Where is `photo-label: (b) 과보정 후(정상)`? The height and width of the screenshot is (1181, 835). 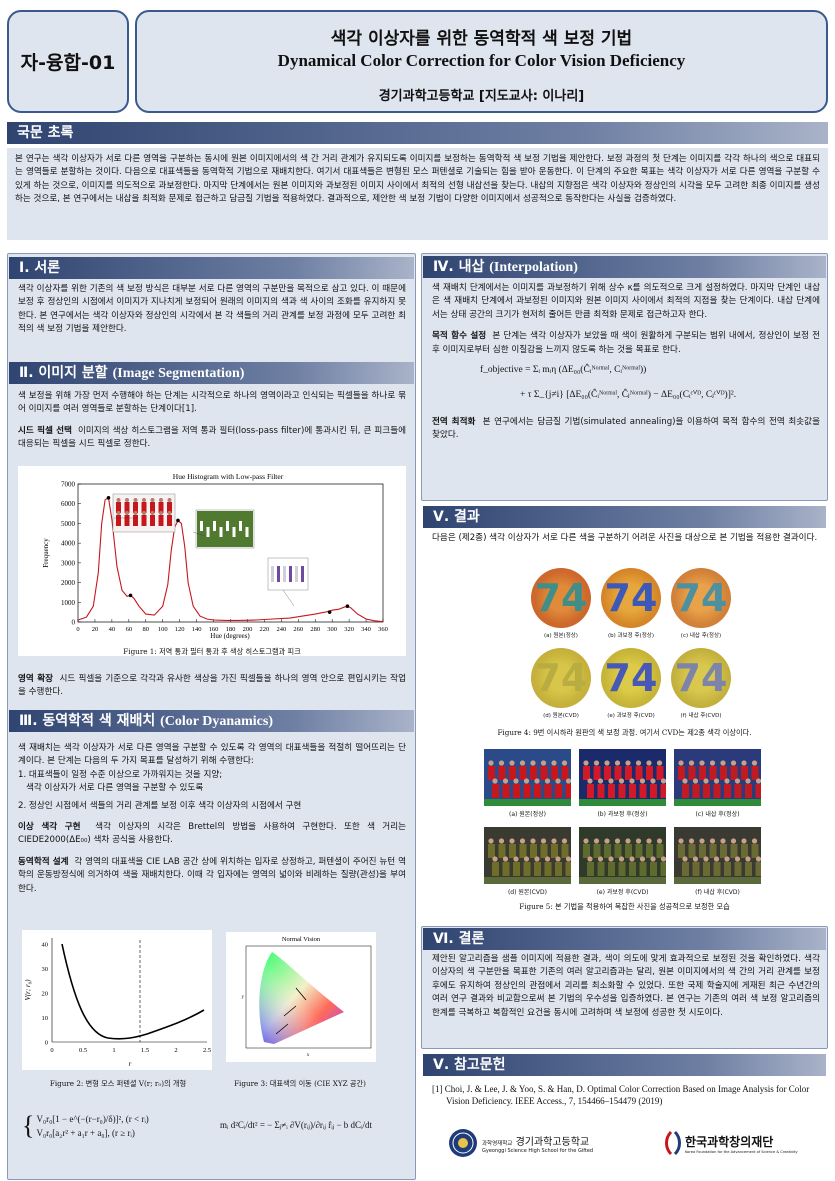
photo-label: (b) 과보정 후(정상) is located at coordinates (622, 814).